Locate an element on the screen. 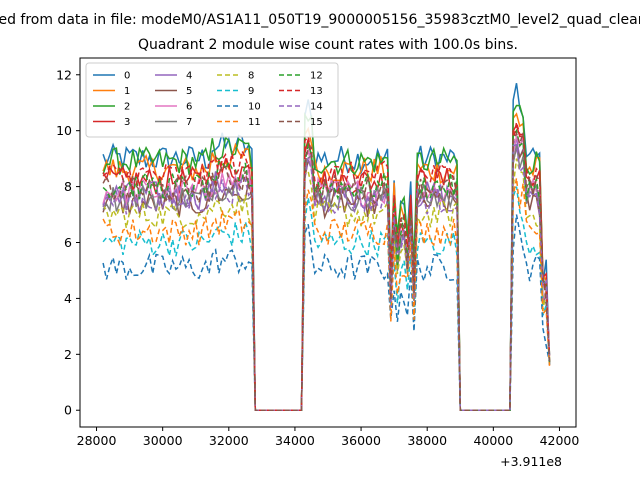 This screenshot has width=640, height=480. legend-box is located at coordinates (212, 100).